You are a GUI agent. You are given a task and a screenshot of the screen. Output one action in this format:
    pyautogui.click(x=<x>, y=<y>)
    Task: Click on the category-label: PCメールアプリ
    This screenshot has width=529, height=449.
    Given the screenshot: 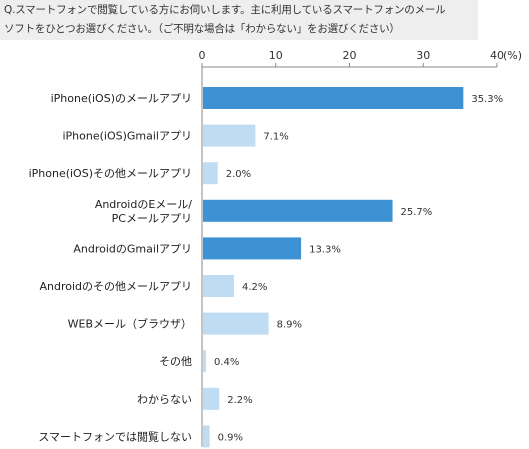 What is the action you would take?
    pyautogui.click(x=152, y=218)
    